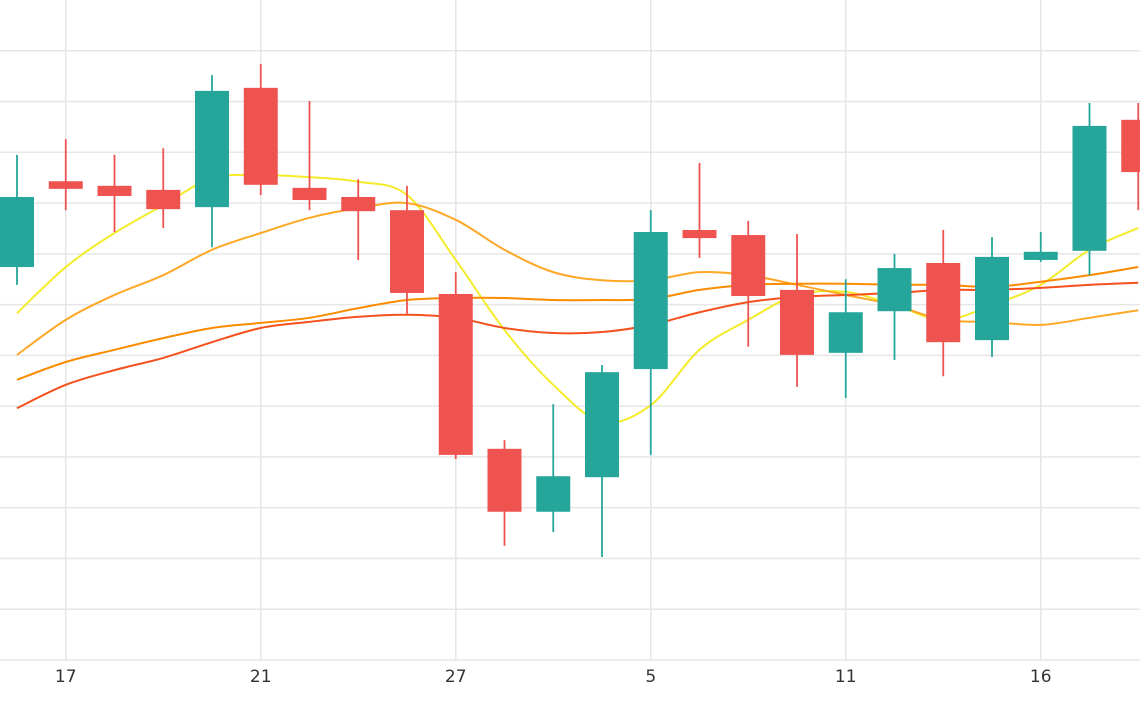 The width and height of the screenshot is (1140, 710). What do you see at coordinates (846, 677) in the screenshot?
I see `x-tick-label: 11` at bounding box center [846, 677].